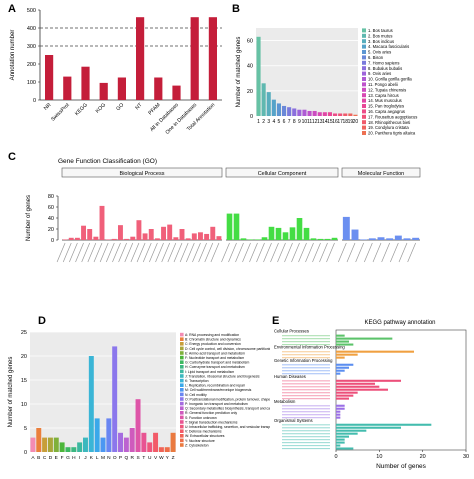 Image resolution: width=474 pixels, height=479 pixels. What do you see at coordinates (381, 172) in the screenshot?
I see `facet-header` at bounding box center [381, 172].